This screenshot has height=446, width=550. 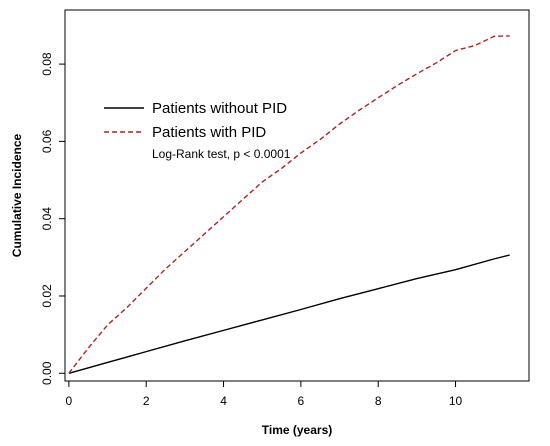 I want to click on x-axis-title: Time (years), so click(x=297, y=430).